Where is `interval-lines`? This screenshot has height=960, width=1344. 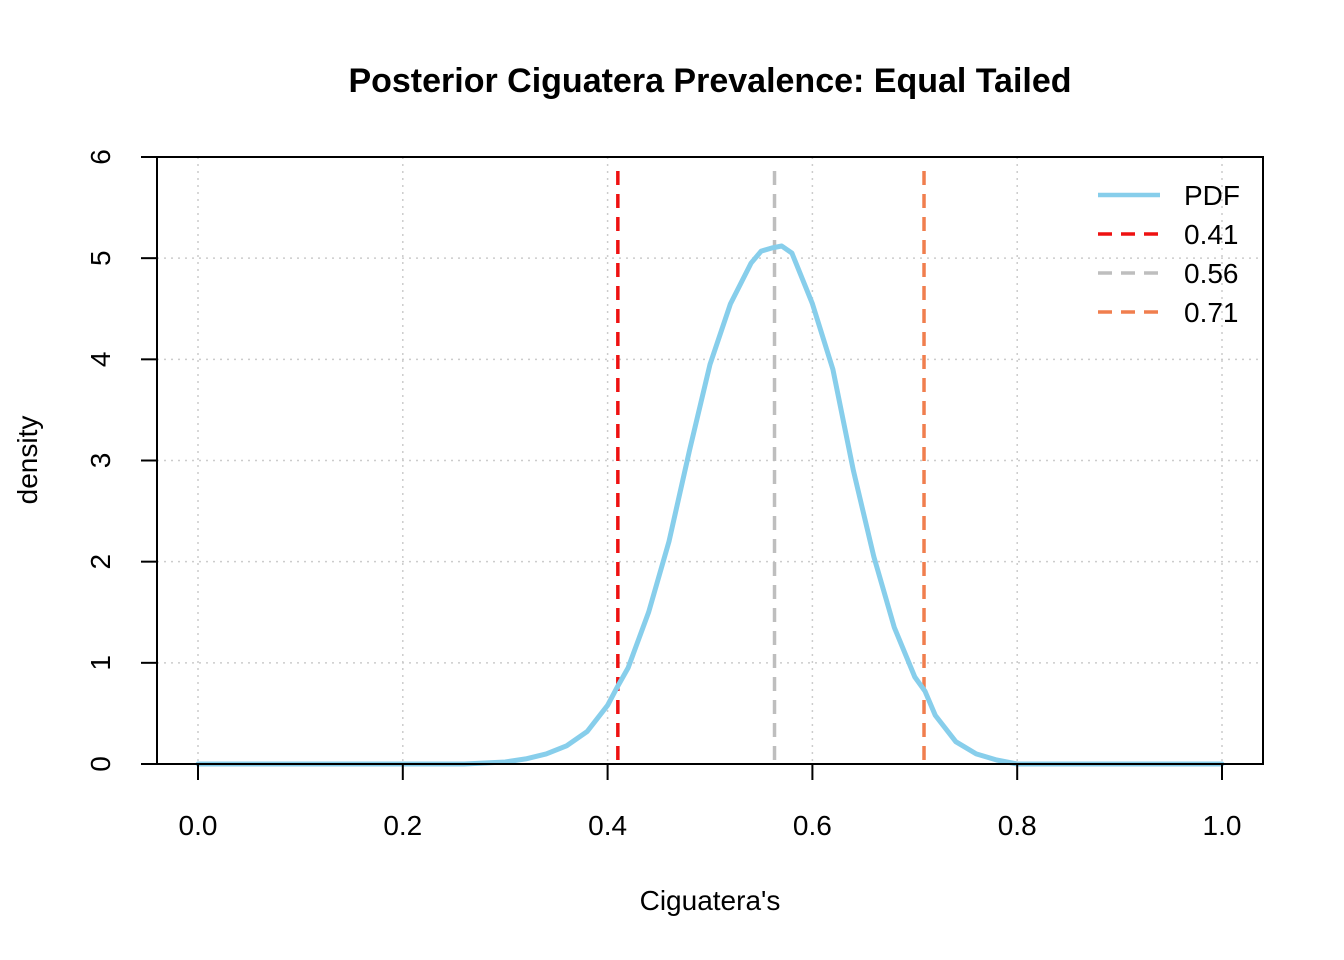 interval-lines is located at coordinates (771, 467).